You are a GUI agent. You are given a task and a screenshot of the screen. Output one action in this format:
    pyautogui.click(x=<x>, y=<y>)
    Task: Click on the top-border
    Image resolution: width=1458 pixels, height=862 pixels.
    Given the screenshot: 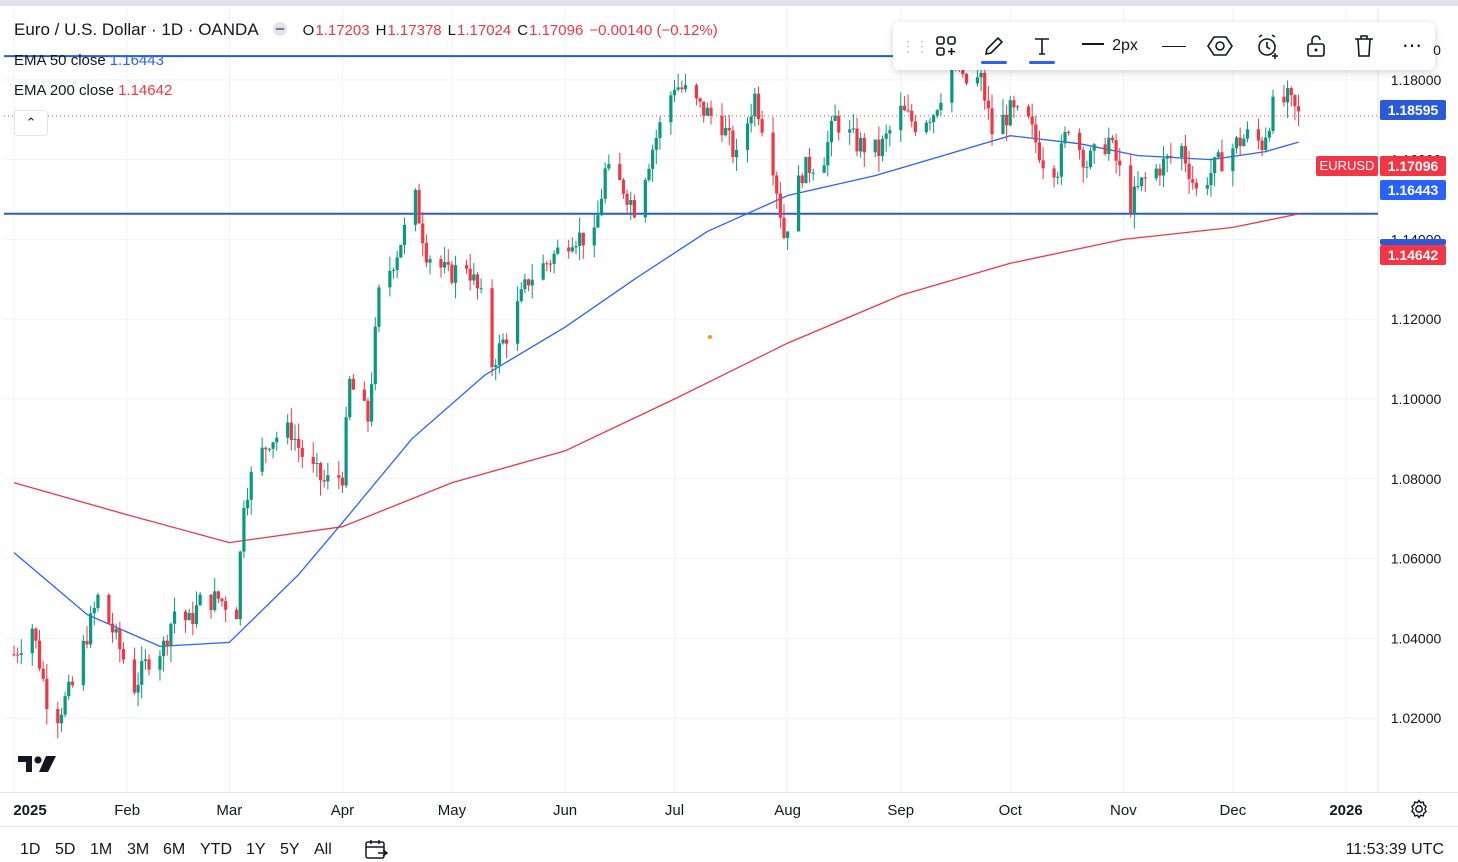 What is the action you would take?
    pyautogui.click(x=729, y=3)
    